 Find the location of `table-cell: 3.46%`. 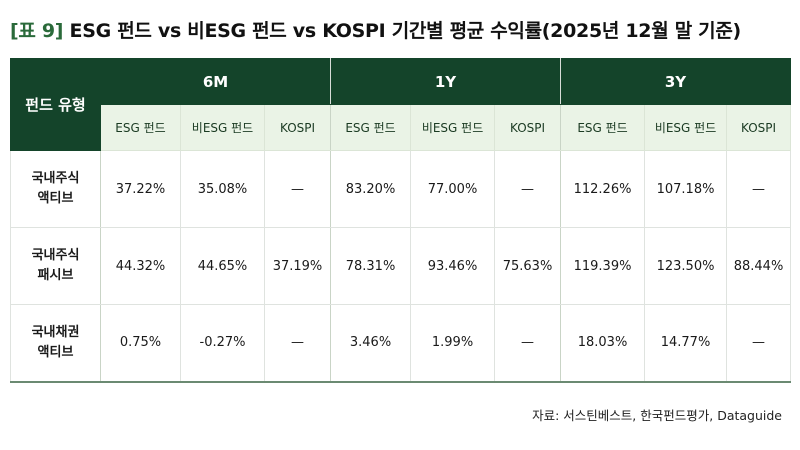

table-cell: 3.46% is located at coordinates (371, 343).